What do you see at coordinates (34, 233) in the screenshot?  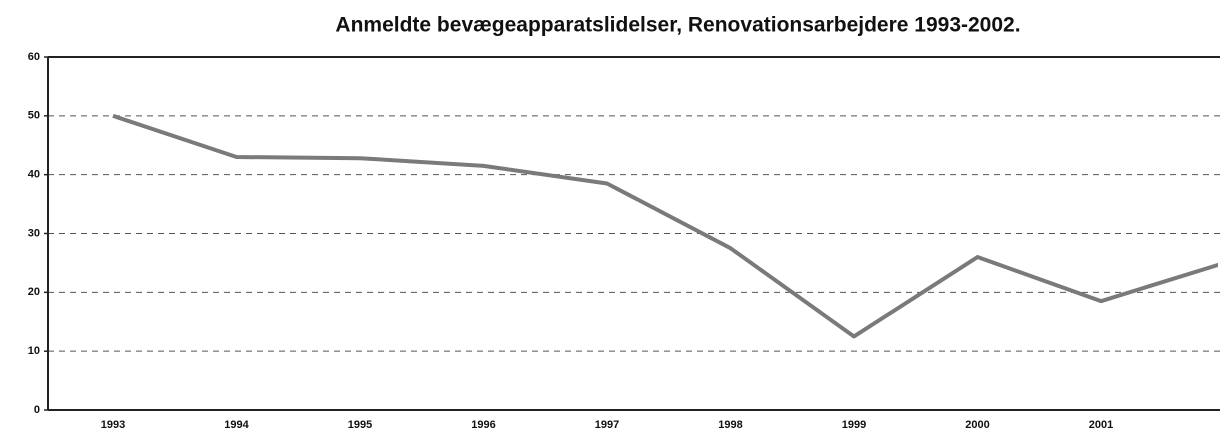 I see `y-tick-label: 30` at bounding box center [34, 233].